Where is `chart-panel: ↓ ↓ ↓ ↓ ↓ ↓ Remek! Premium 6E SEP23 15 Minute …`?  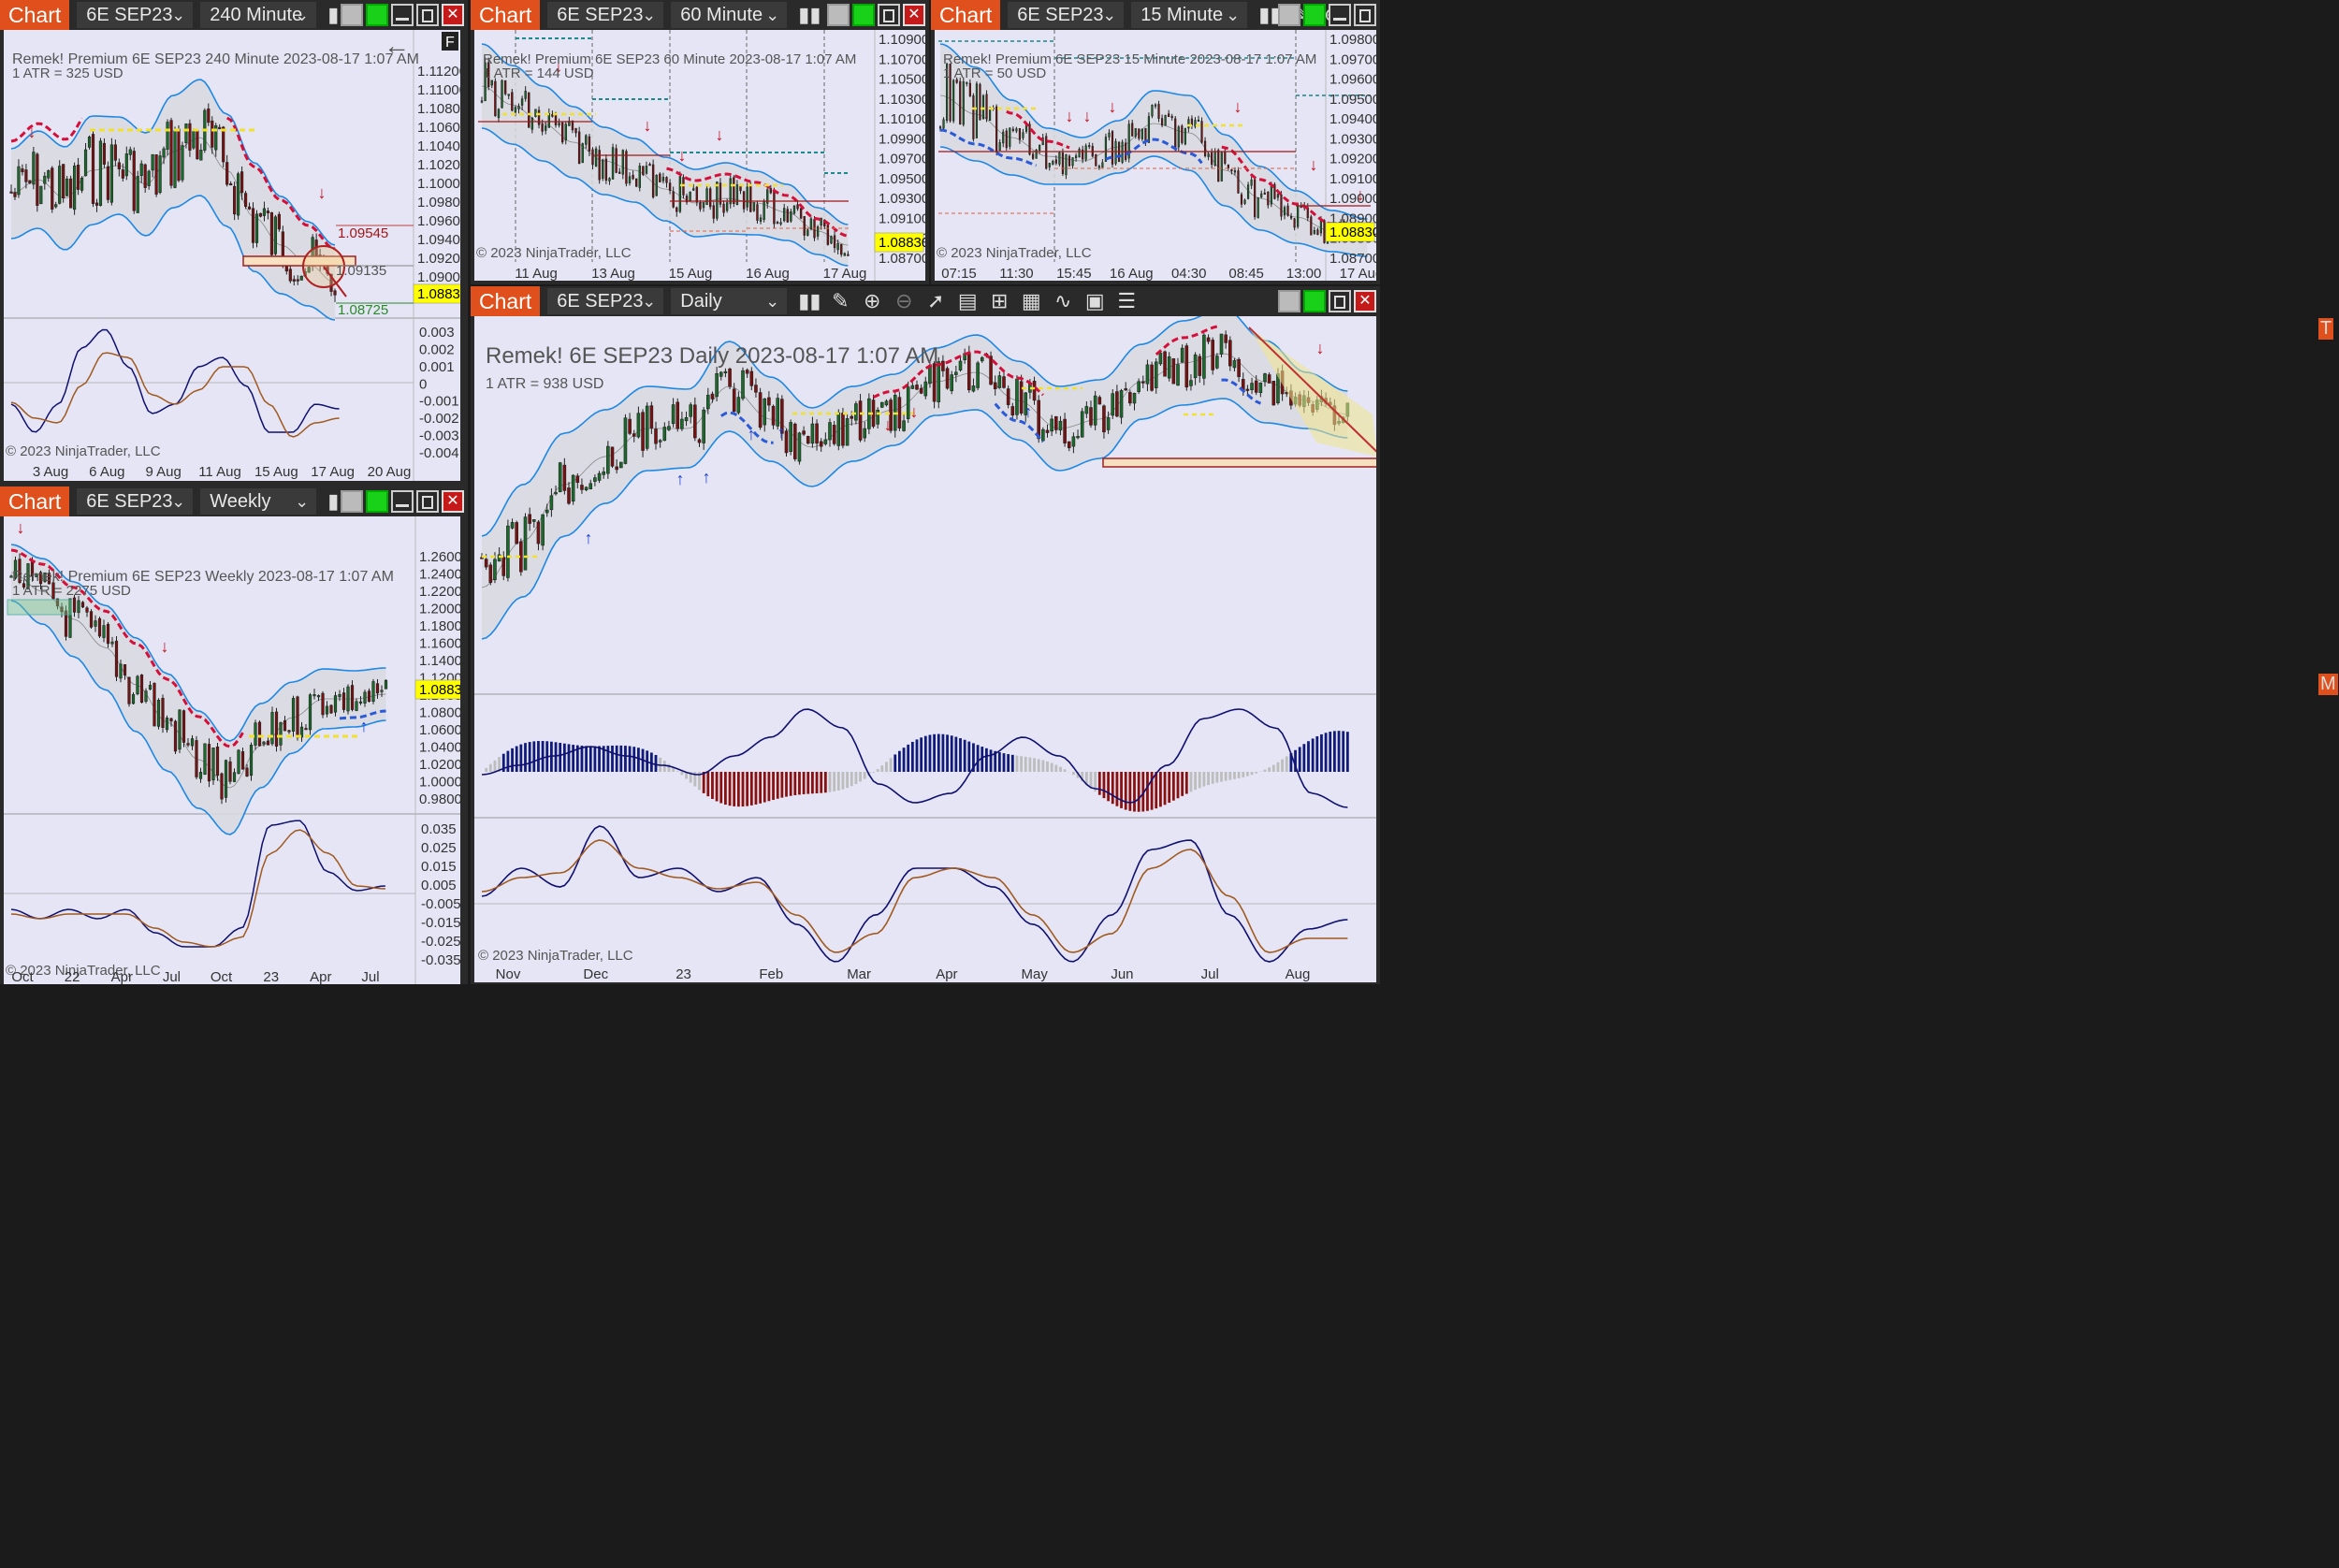 chart-panel: ↓ ↓ ↓ ↓ ↓ ↓ Remek! Premium 6E SEP23 15 Minute … is located at coordinates (1159, 156).